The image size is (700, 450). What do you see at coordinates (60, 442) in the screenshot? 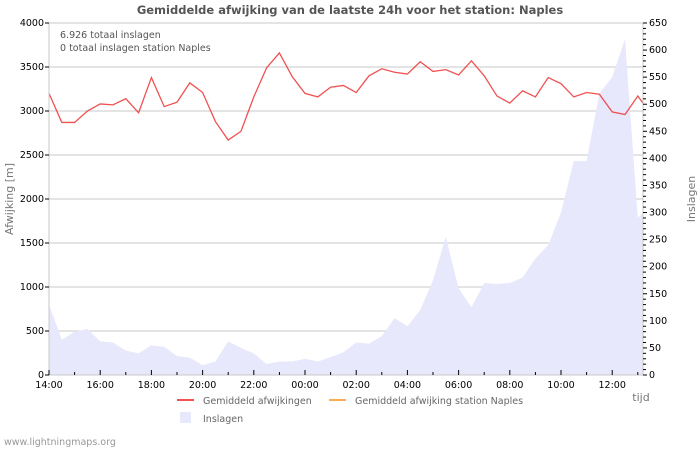
I see `footer-credit: www.lightningmaps.org` at bounding box center [60, 442].